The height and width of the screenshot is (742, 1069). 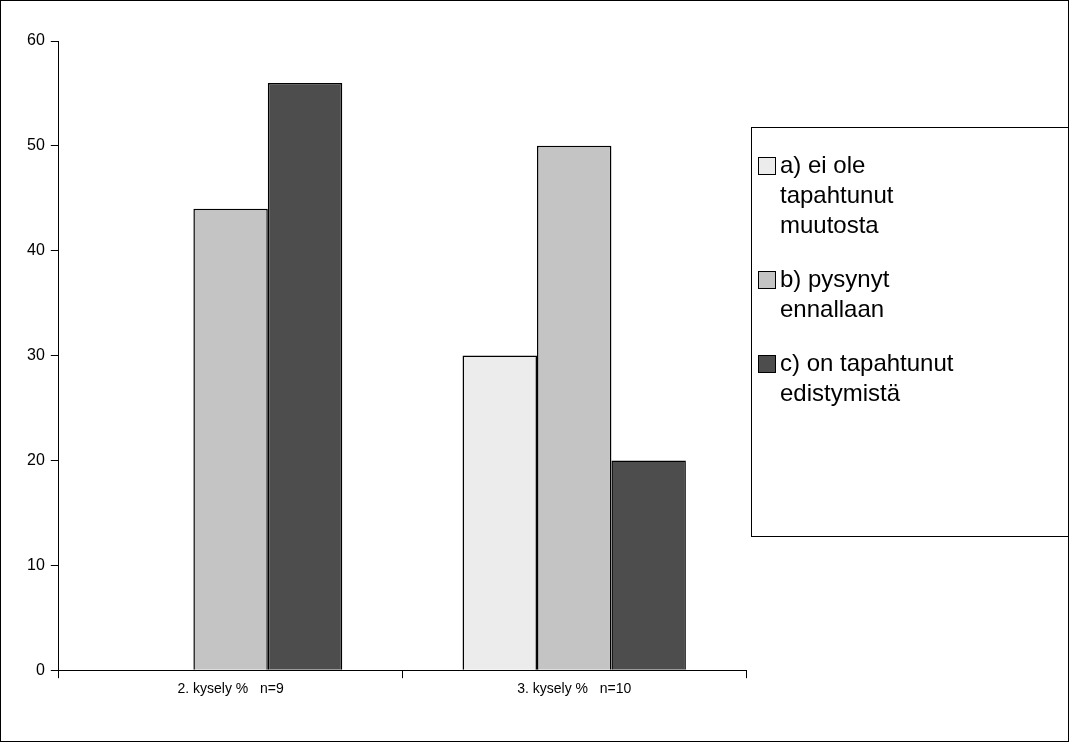 I want to click on legend-label: b) pysynyt ennallaan, so click(x=835, y=294).